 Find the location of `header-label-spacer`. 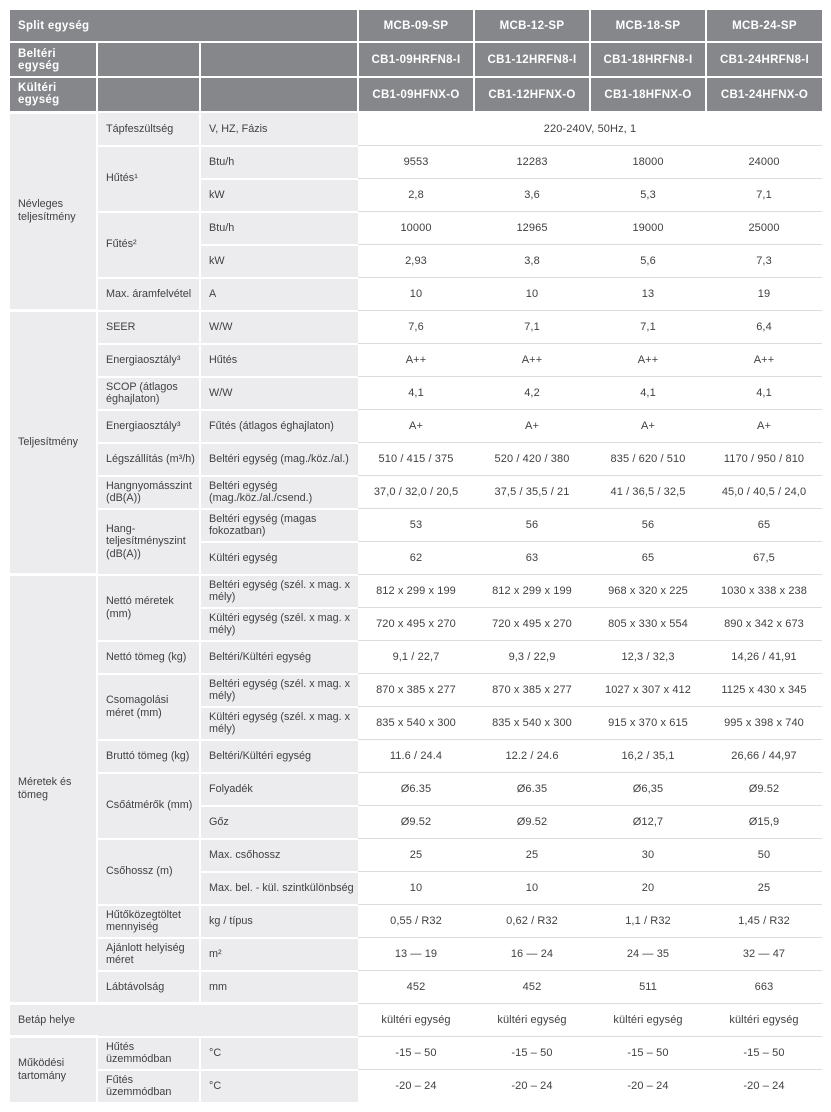

header-label-spacer is located at coordinates (278, 60).